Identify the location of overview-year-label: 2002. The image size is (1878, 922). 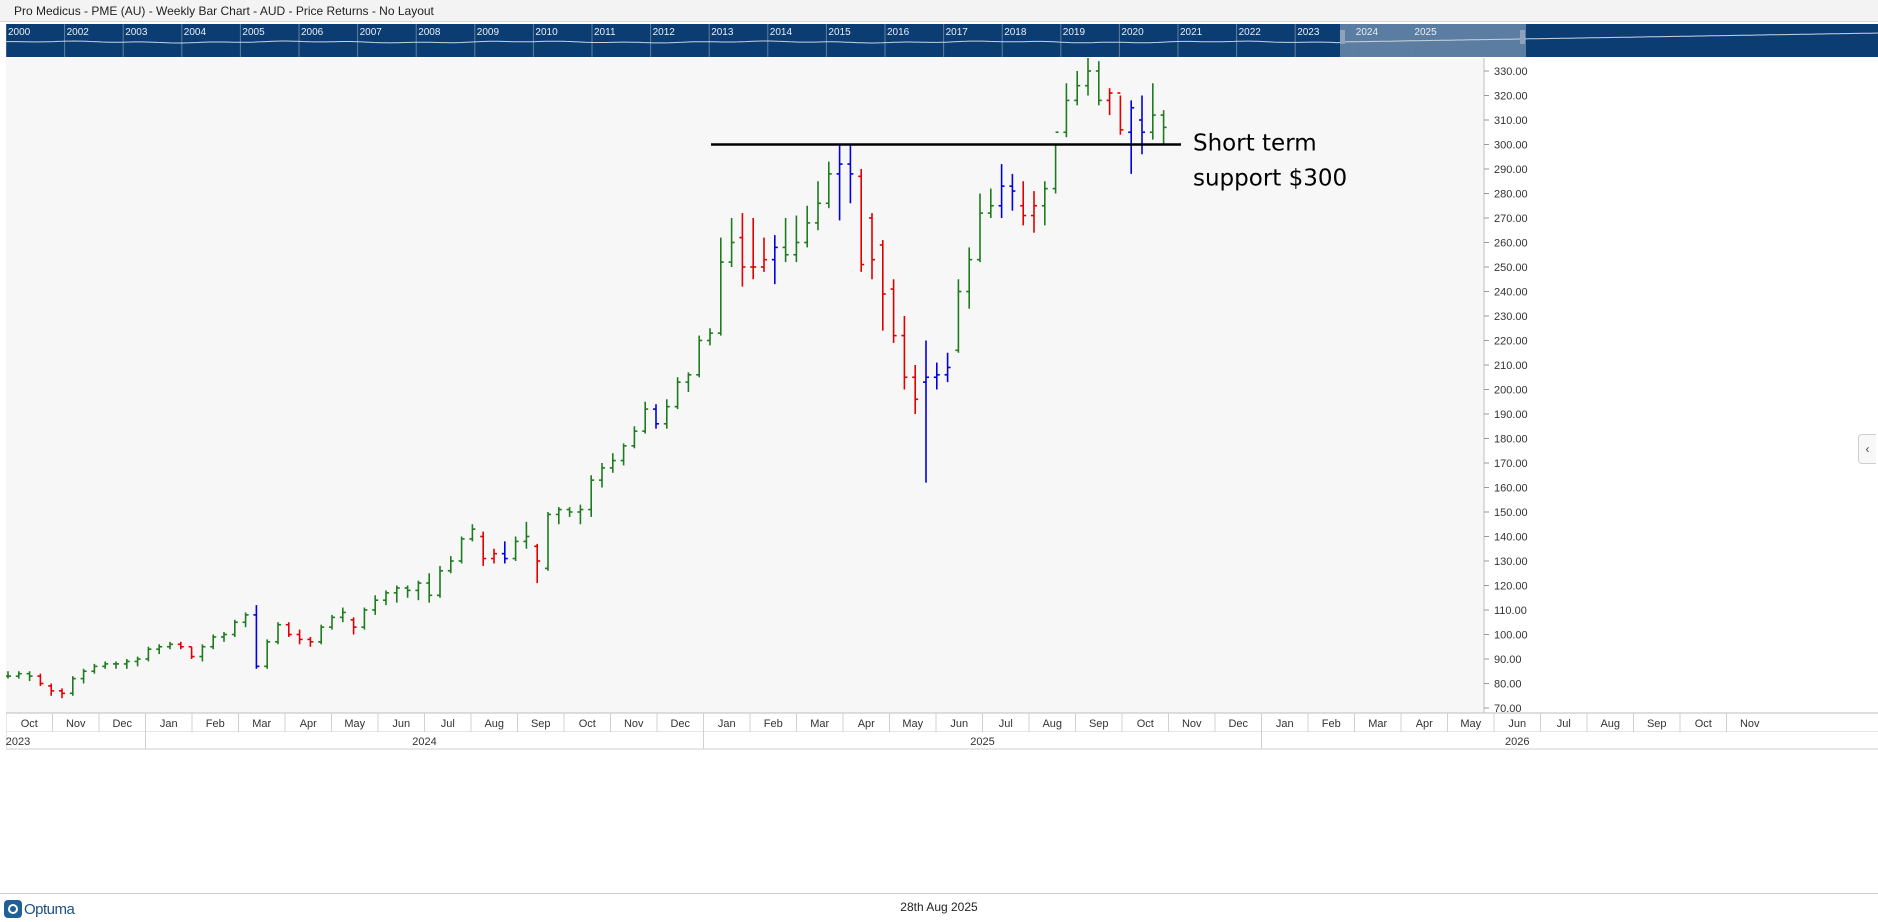
(78, 32).